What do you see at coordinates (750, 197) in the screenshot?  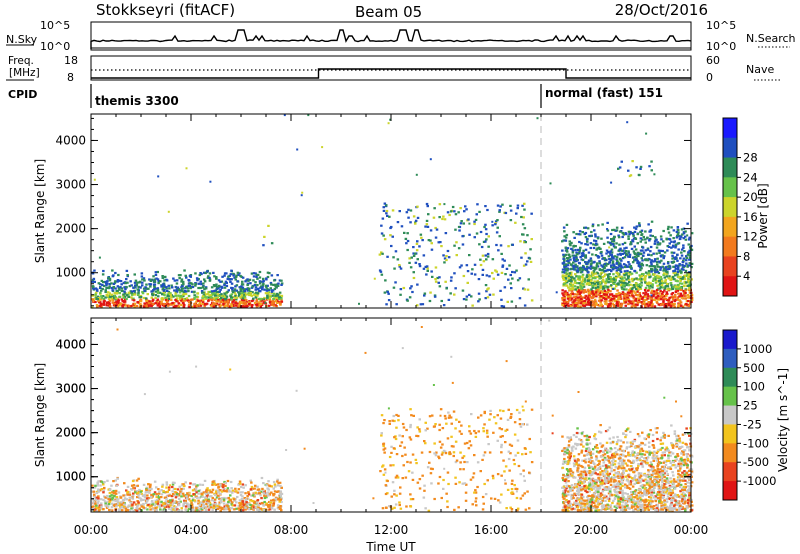 I see `colorbar-tick: 20` at bounding box center [750, 197].